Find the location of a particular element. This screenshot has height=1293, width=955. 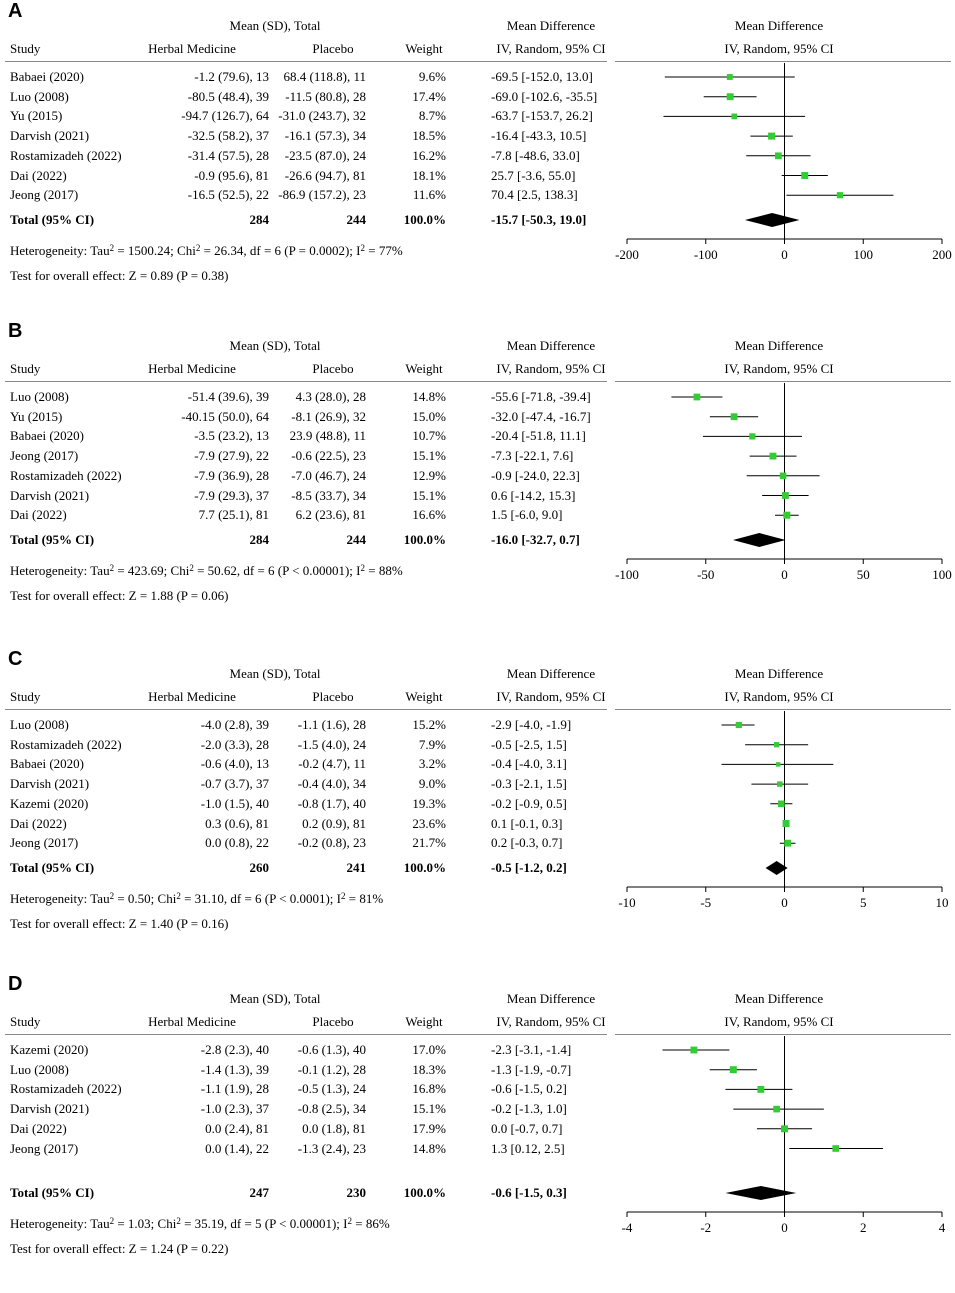

herbal-value: -1.0 (1.5), 40 is located at coordinates (234, 803).